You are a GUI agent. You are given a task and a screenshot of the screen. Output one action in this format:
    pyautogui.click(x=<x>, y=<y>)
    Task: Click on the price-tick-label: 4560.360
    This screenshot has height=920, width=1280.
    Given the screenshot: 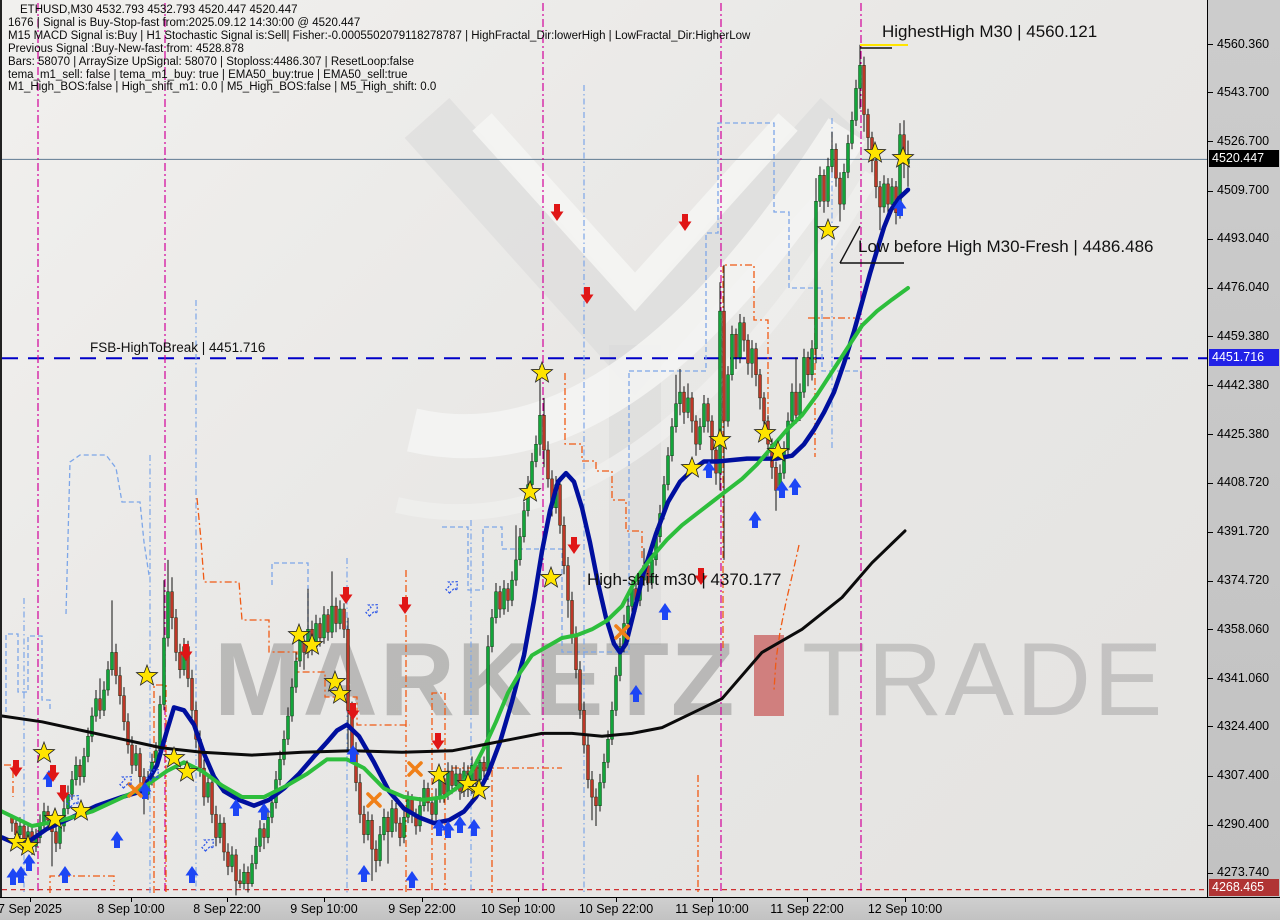 What is the action you would take?
    pyautogui.click(x=1243, y=44)
    